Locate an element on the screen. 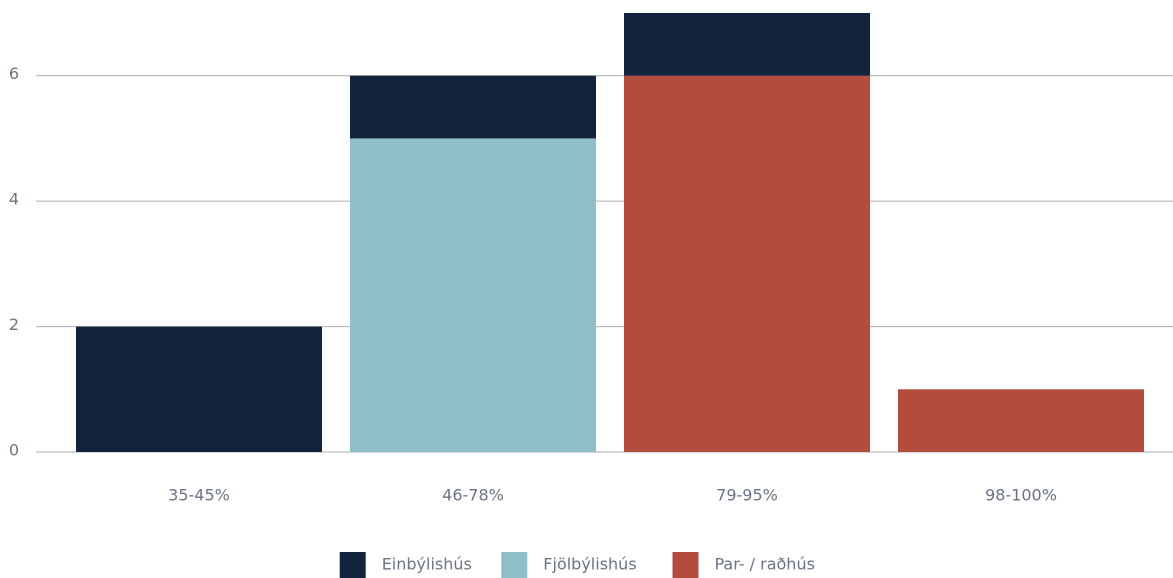 Image resolution: width=1173 pixels, height=578 pixels. x-tick-label: 46-78% is located at coordinates (473, 495).